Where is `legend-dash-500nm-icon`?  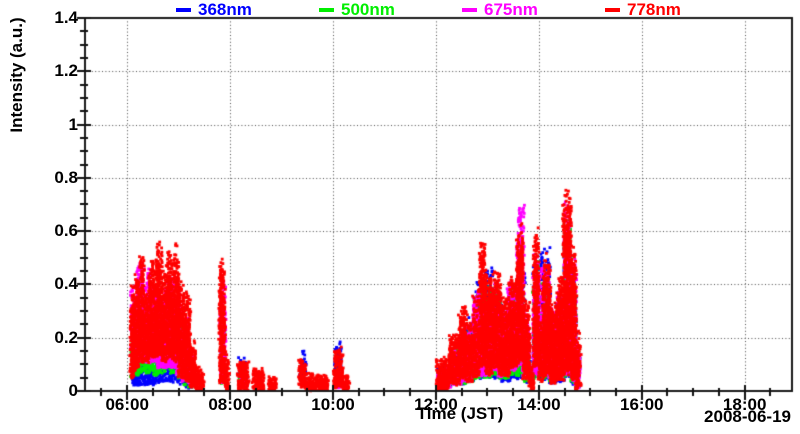 legend-dash-500nm-icon is located at coordinates (326, 10).